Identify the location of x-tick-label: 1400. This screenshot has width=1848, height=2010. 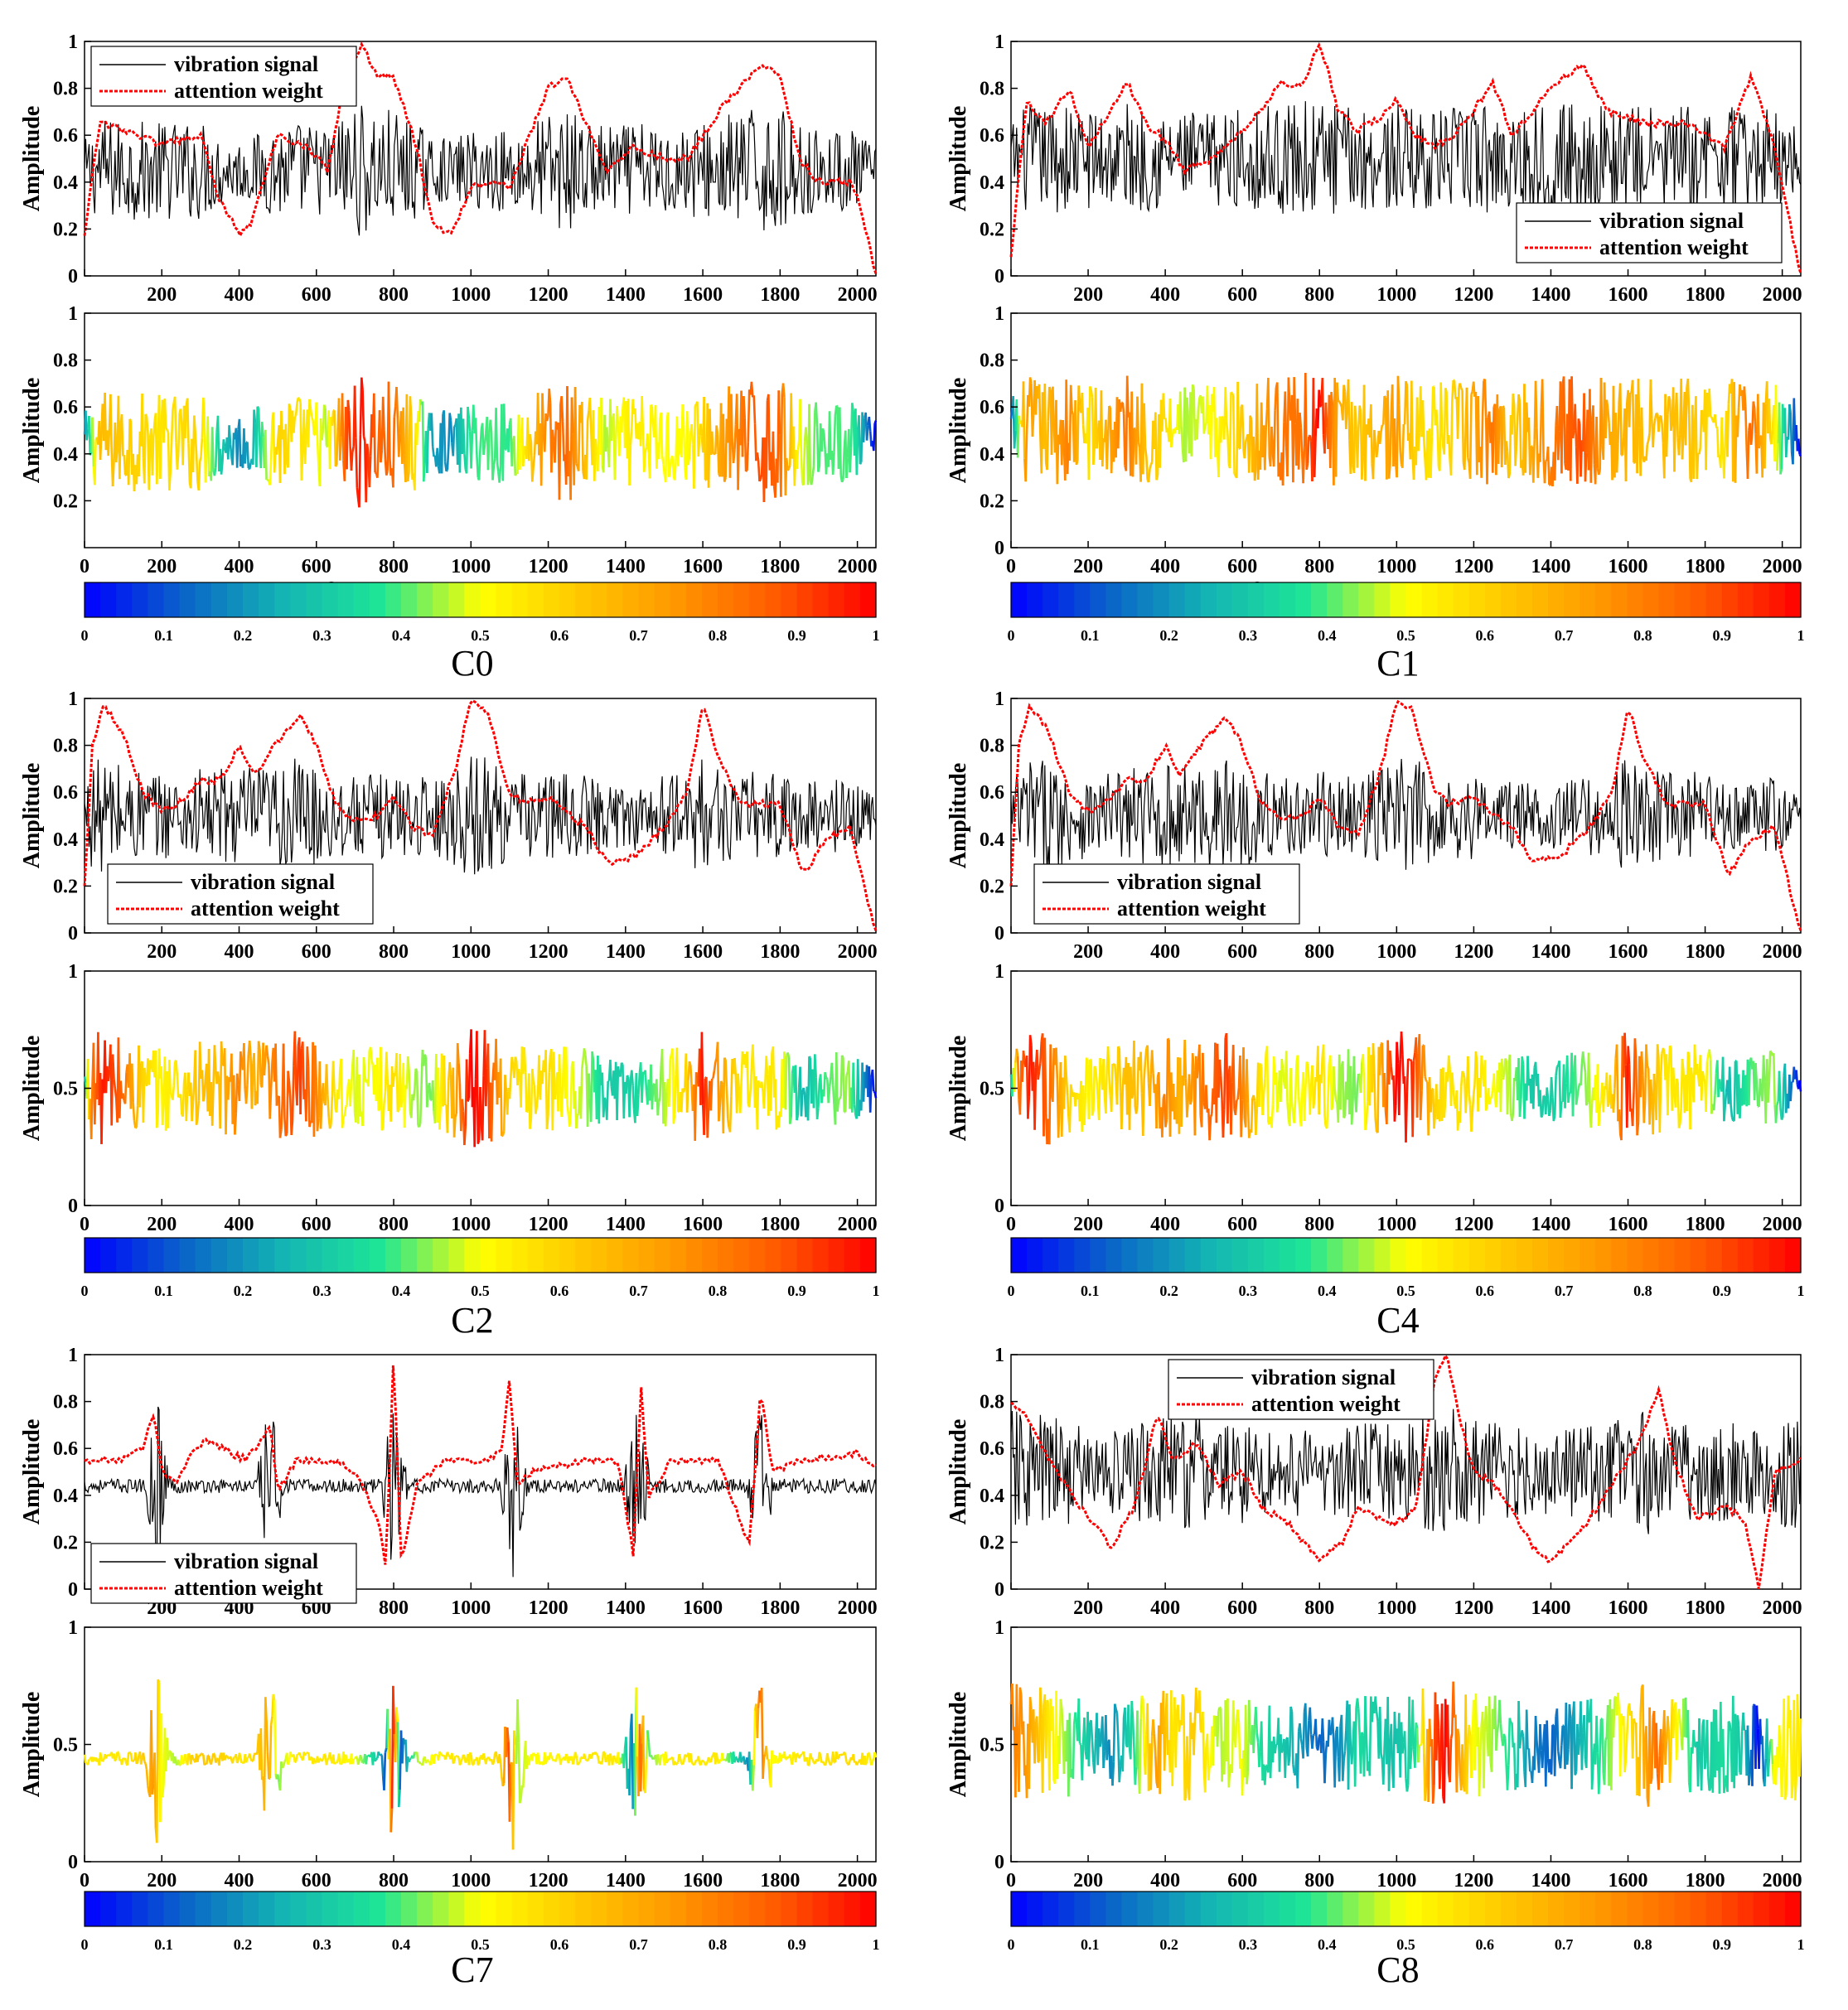
(626, 1224).